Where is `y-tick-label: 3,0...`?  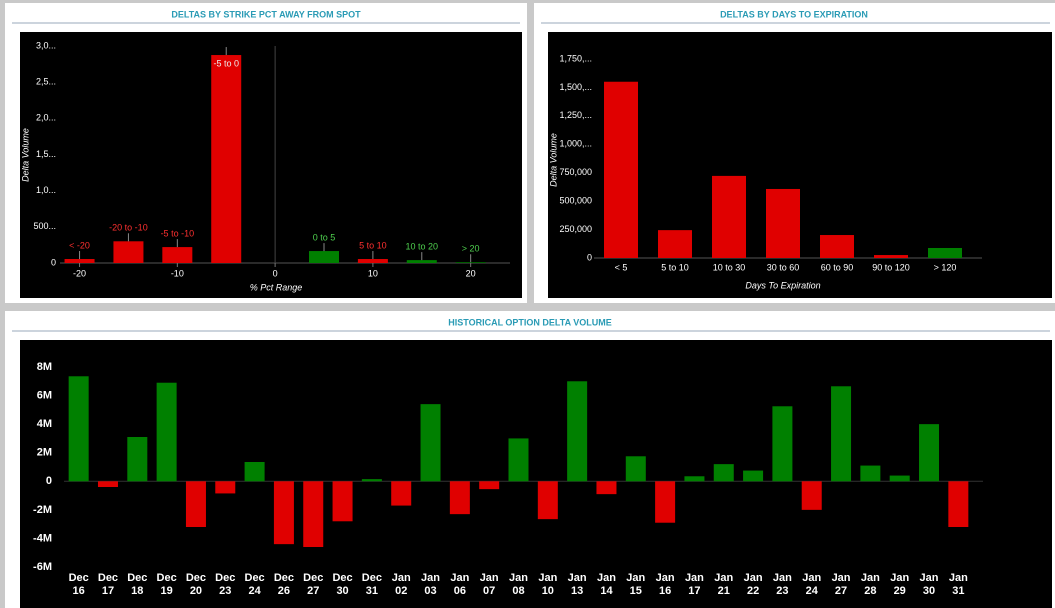 y-tick-label: 3,0... is located at coordinates (46, 45).